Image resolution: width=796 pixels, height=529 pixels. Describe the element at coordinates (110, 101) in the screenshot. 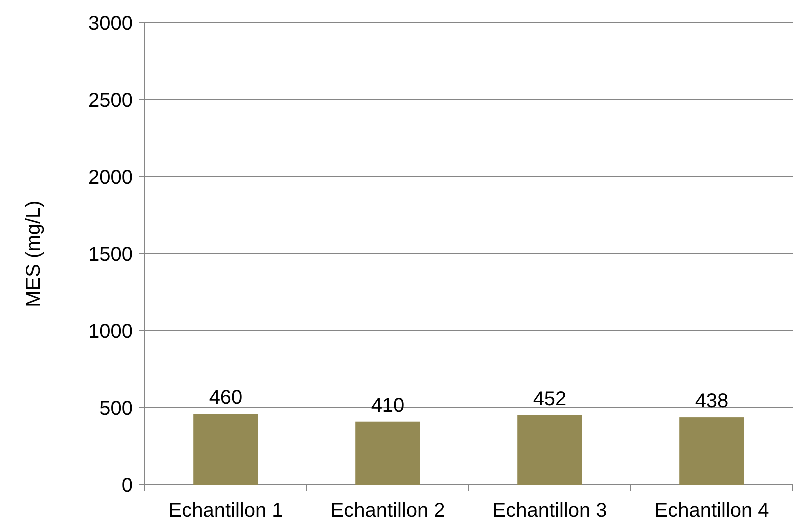

I see `y-tick-label: 2500` at that location.